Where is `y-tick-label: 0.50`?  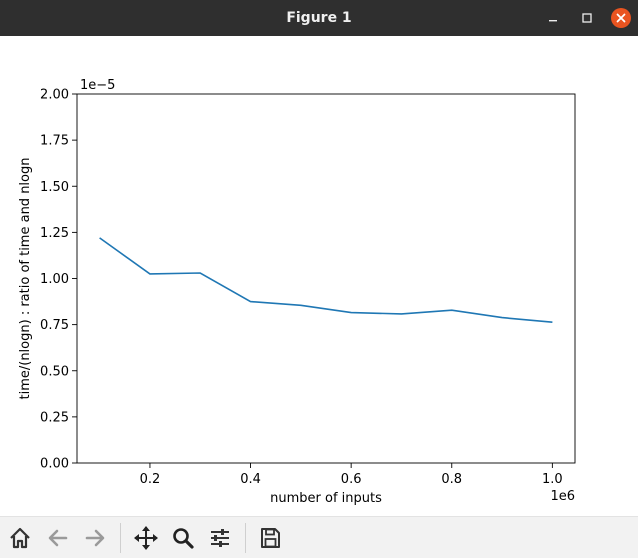 y-tick-label: 0.50 is located at coordinates (54, 371).